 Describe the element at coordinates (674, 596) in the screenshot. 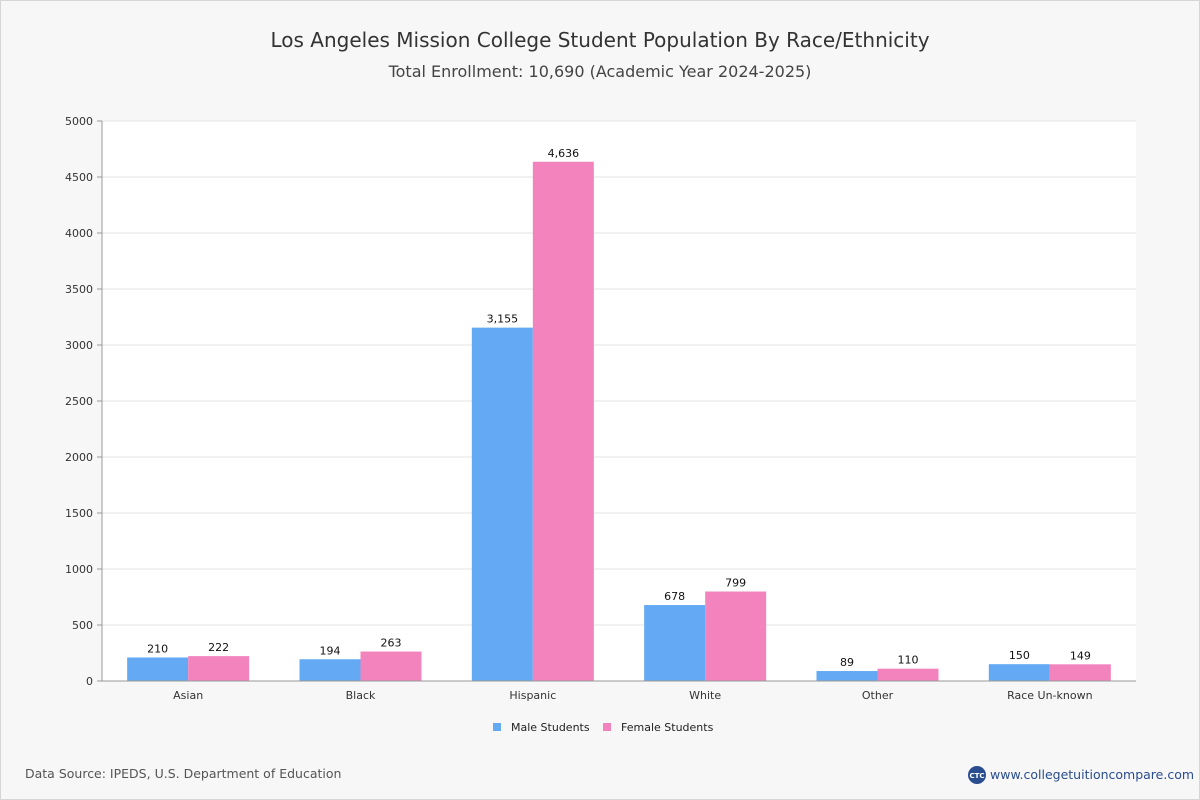

I see `data-label: 678` at that location.